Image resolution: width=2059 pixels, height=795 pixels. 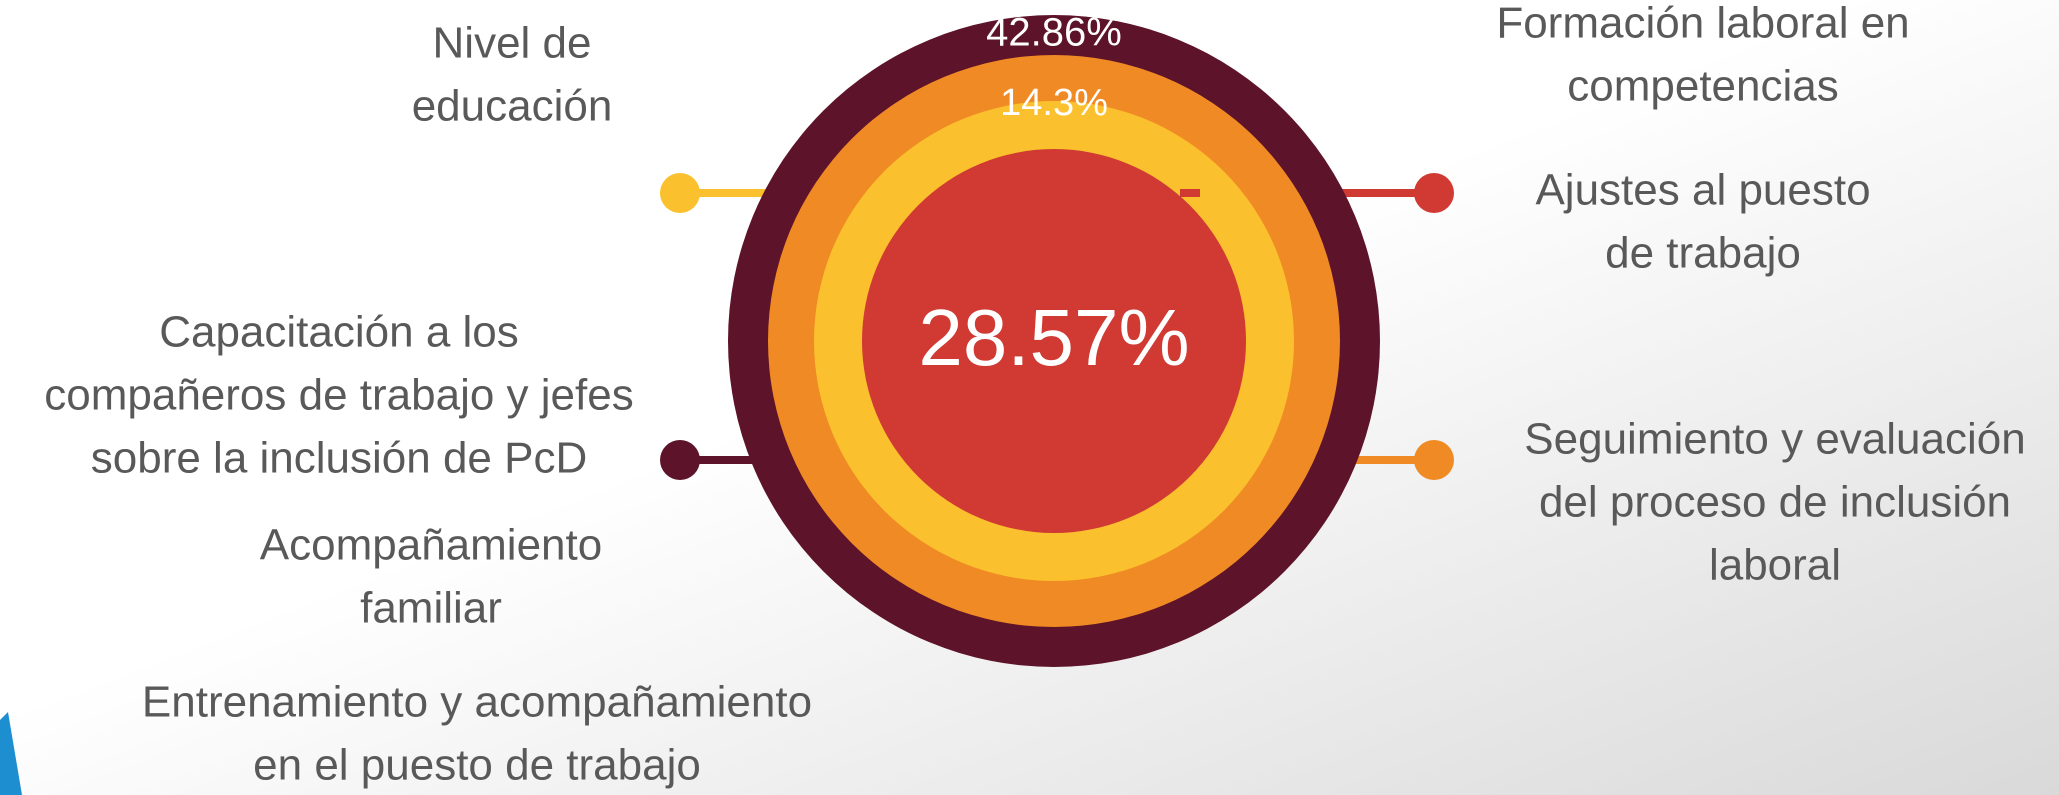 What do you see at coordinates (1703, 253) in the screenshot?
I see `label-line: de trabajo` at bounding box center [1703, 253].